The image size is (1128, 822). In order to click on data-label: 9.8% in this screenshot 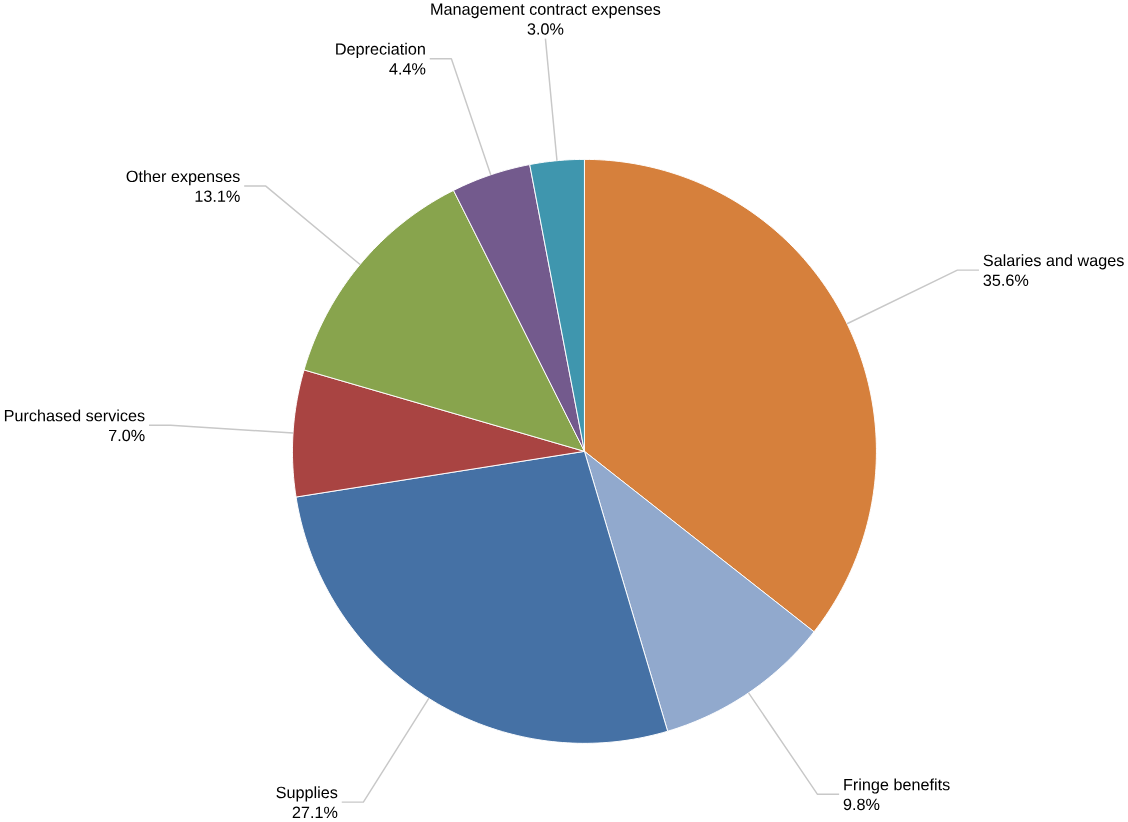, I will do `click(861, 804)`.